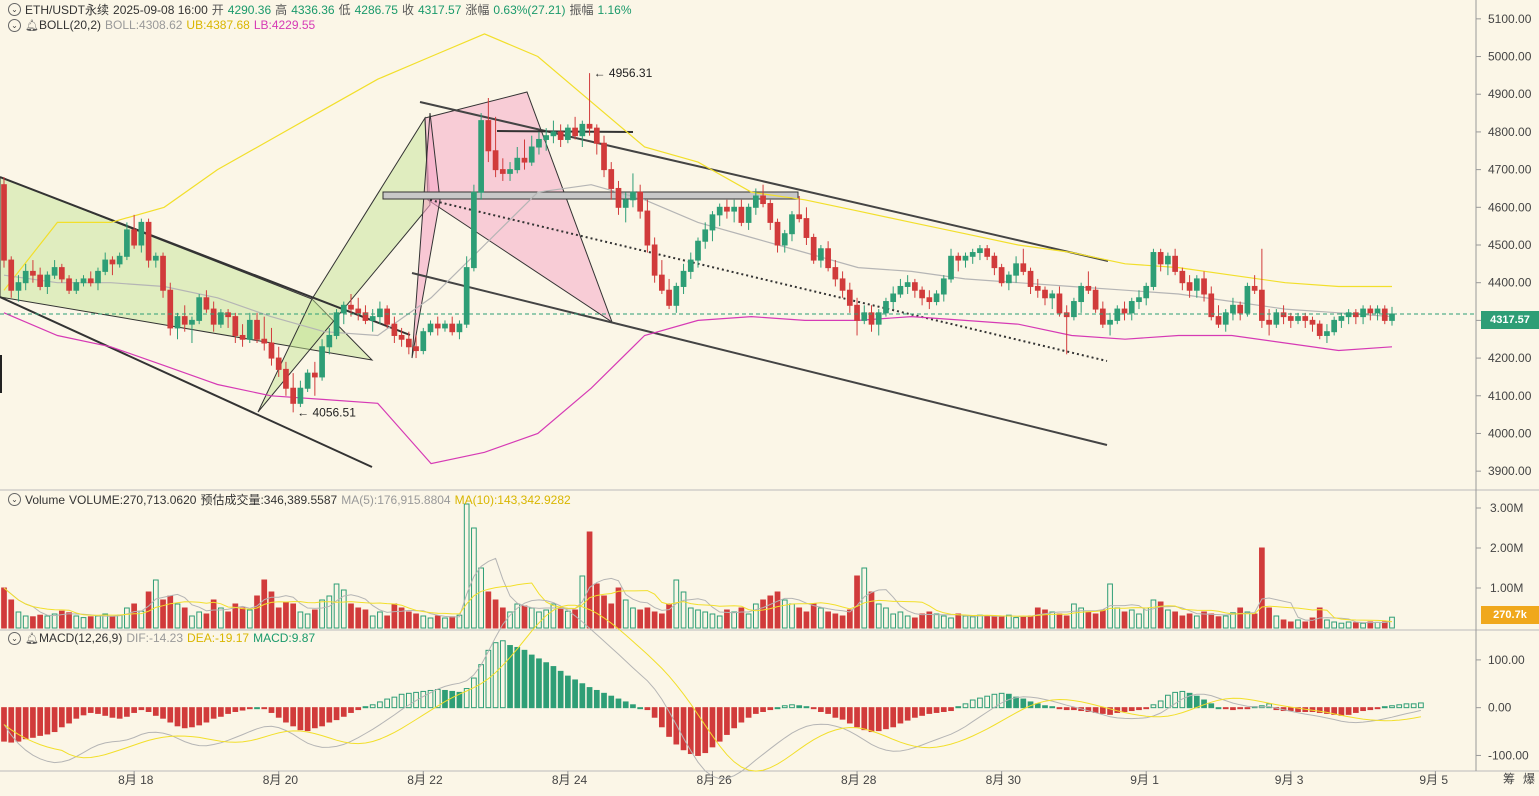 This screenshot has height=796, width=1539. Describe the element at coordinates (269, 500) in the screenshot. I see `estimated-volume: 预估成交量:346,389.5587` at that location.